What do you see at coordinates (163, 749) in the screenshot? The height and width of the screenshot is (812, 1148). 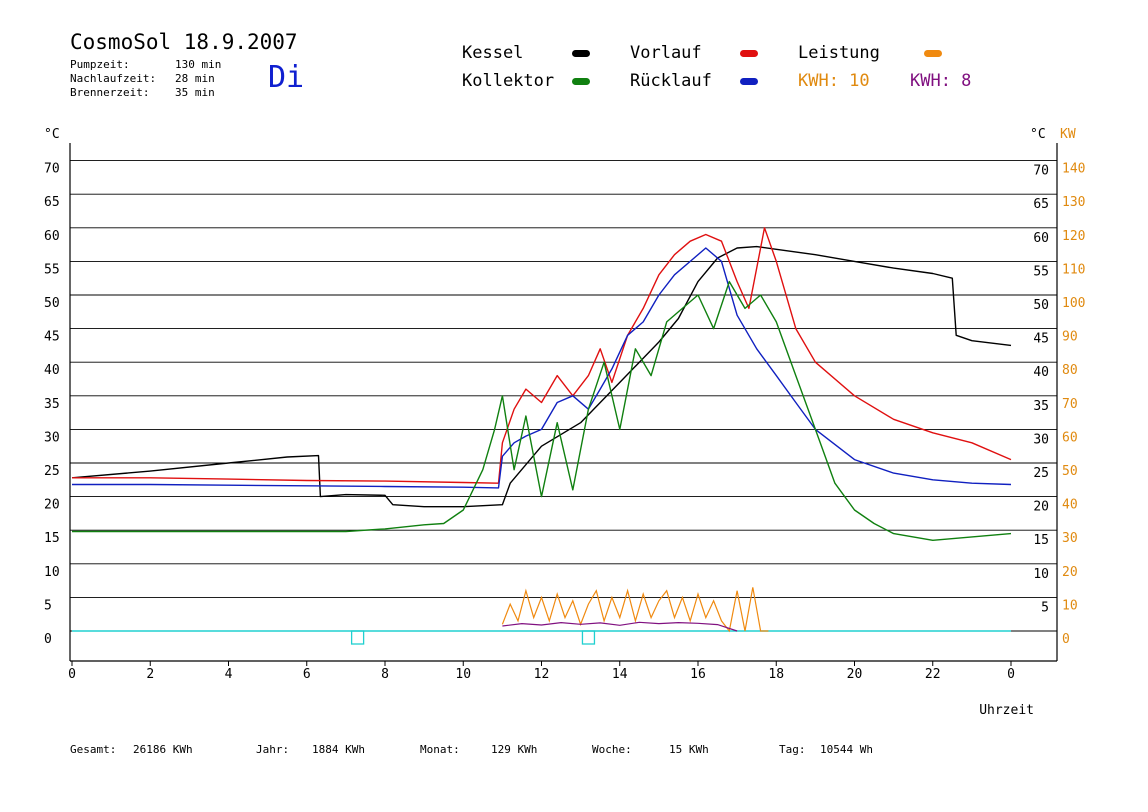 I see `footer-gesamt-value: 26186 KWh` at bounding box center [163, 749].